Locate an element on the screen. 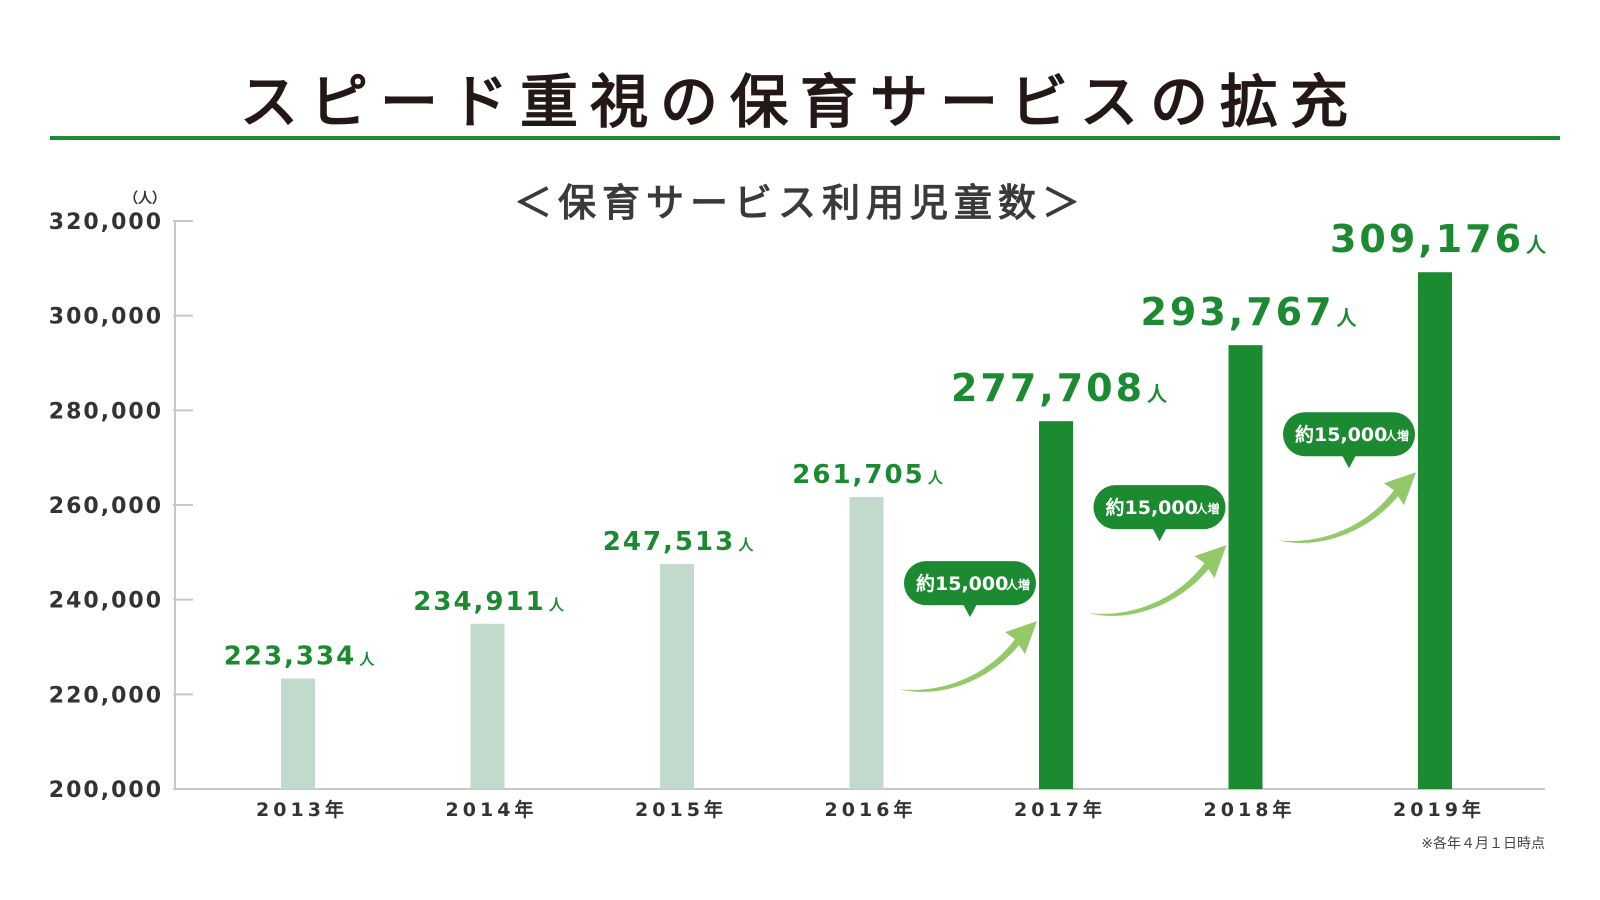 The height and width of the screenshot is (900, 1600). bar-value-label: 261,705 is located at coordinates (858, 475).